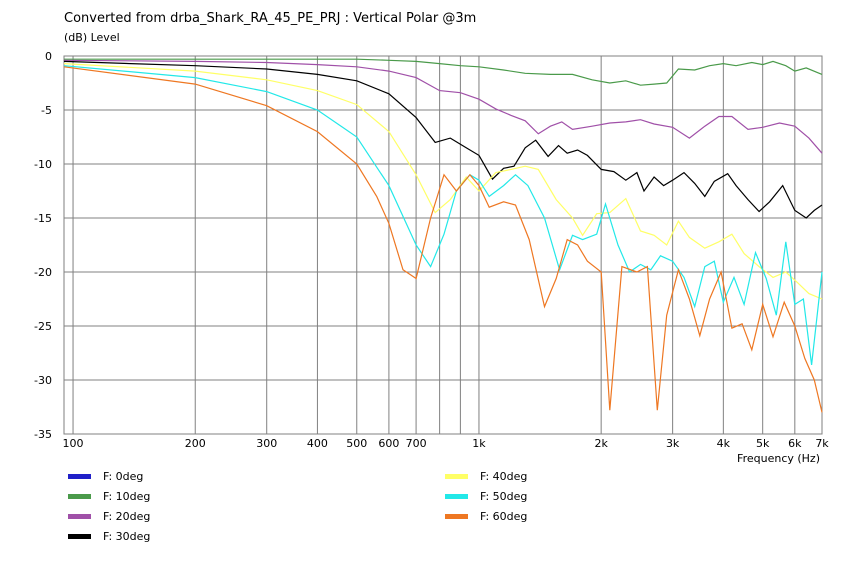 Image resolution: width=844 pixels, height=570 pixels. What do you see at coordinates (43, 218) in the screenshot?
I see `y-tick-label: -15` at bounding box center [43, 218].